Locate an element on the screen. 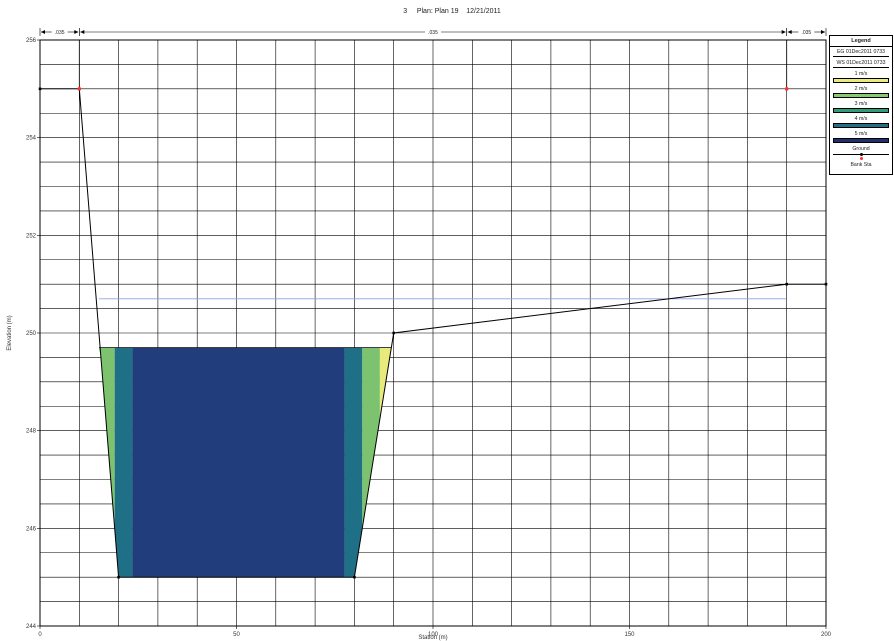 The image size is (894, 641). chart-title: 3 Plan: Plan 19 12/21/2011 is located at coordinates (452, 11).